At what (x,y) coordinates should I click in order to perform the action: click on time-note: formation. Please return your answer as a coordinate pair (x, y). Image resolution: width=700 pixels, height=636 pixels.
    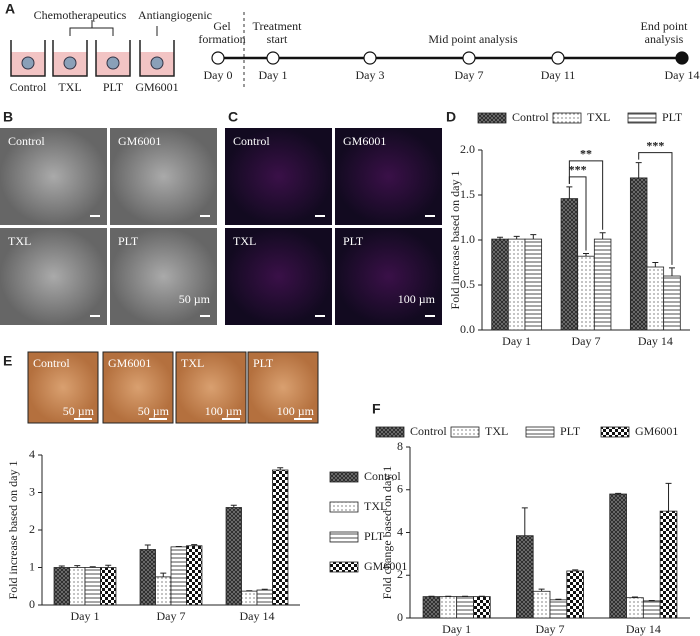
    Looking at the image, I should click on (221, 39).